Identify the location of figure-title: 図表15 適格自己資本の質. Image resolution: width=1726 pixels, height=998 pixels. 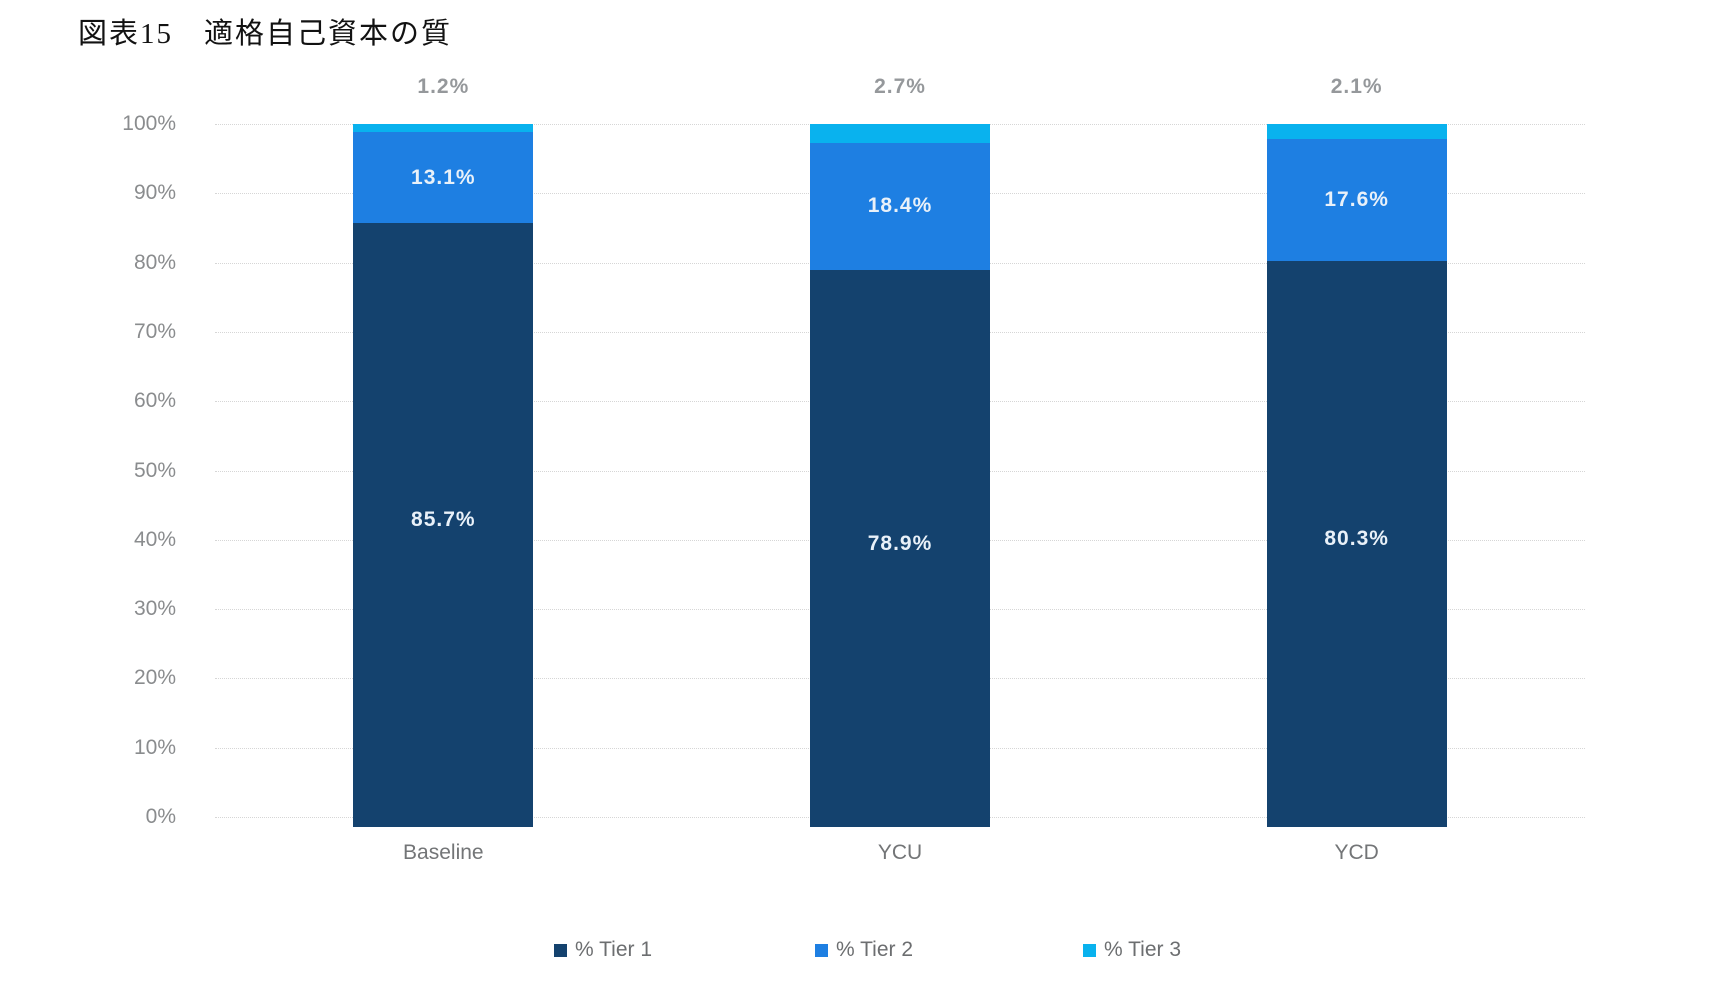
(265, 34).